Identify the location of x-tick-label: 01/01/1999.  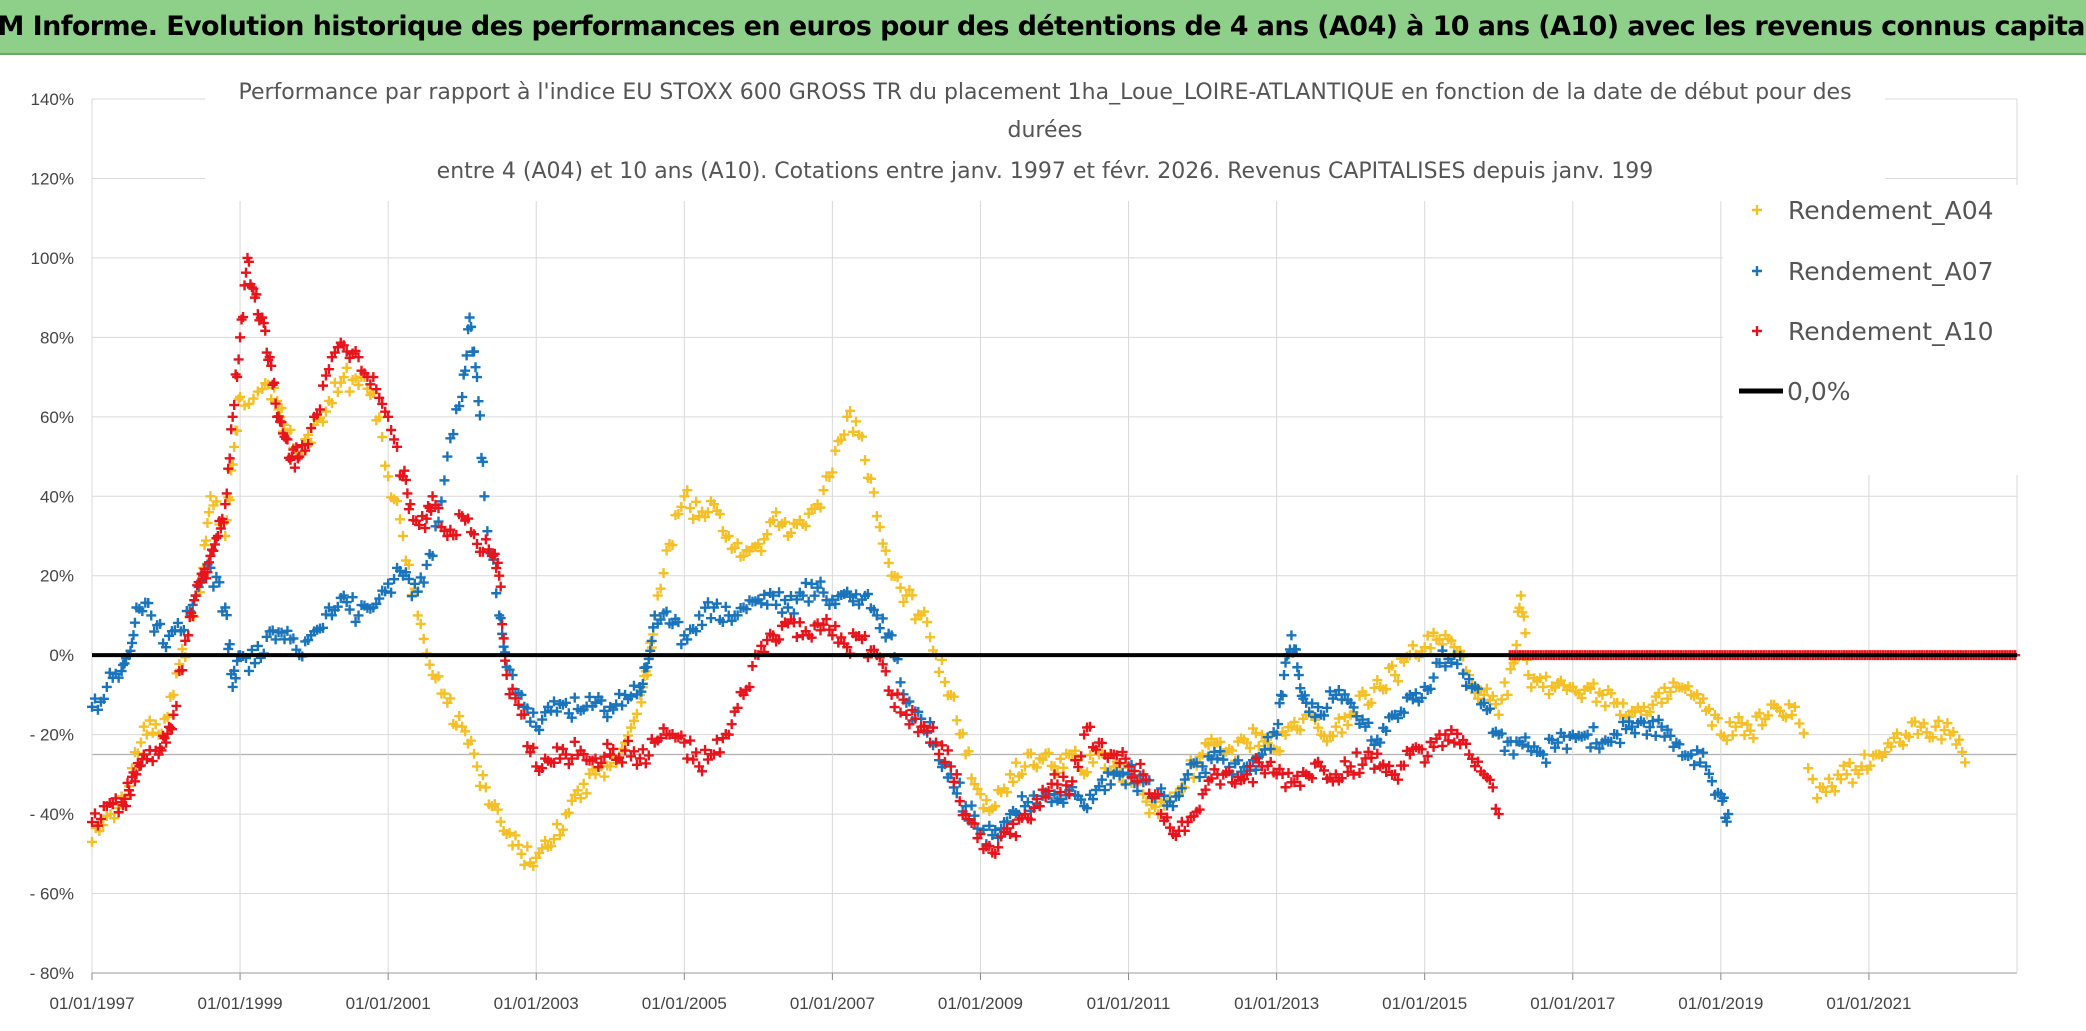
(240, 1003).